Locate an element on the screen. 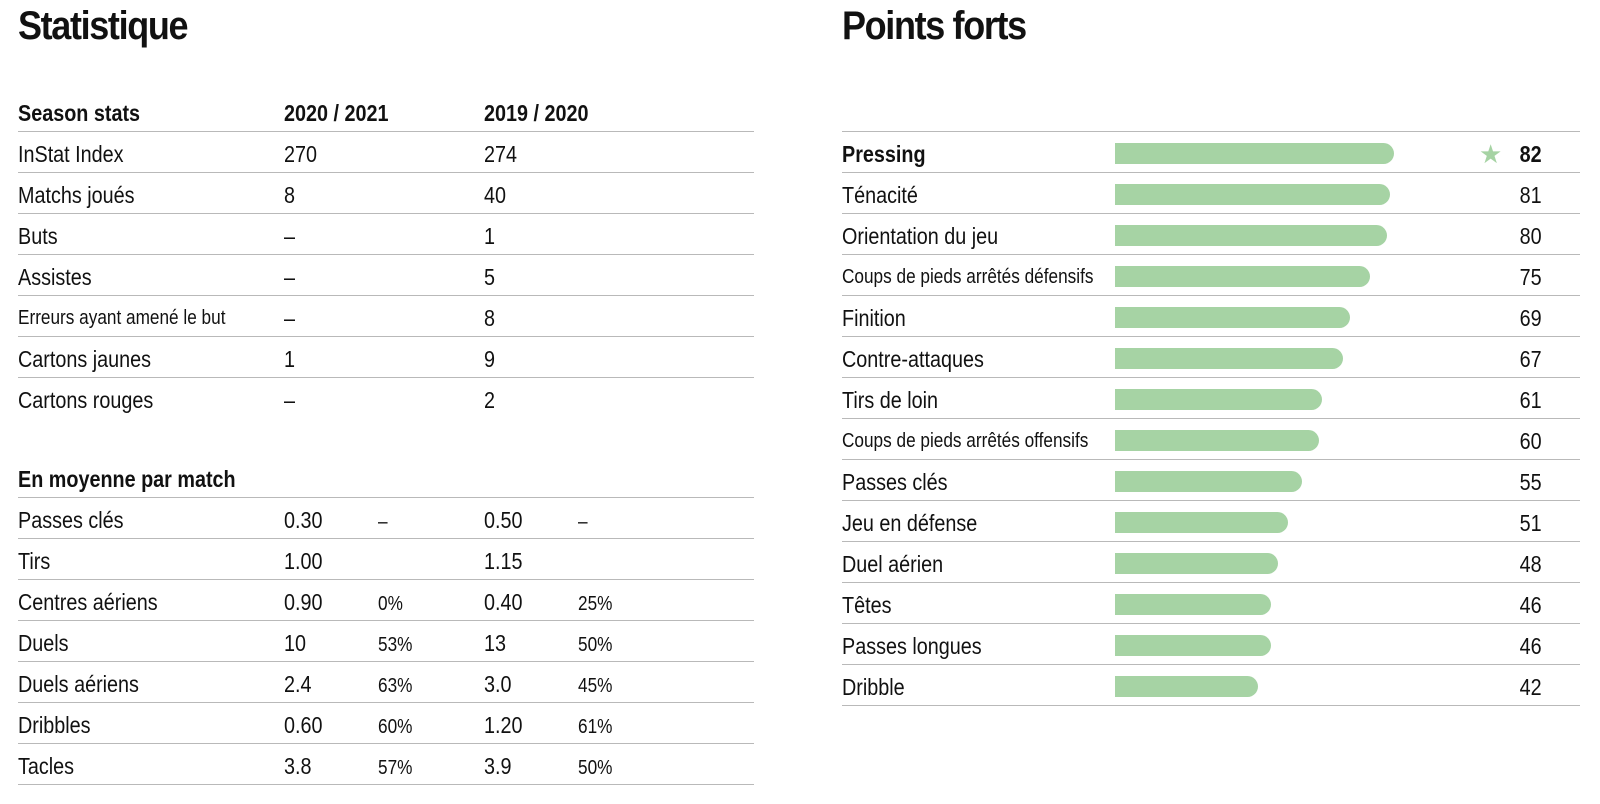  table-row: InStat Index 270 274 is located at coordinates (386, 152).